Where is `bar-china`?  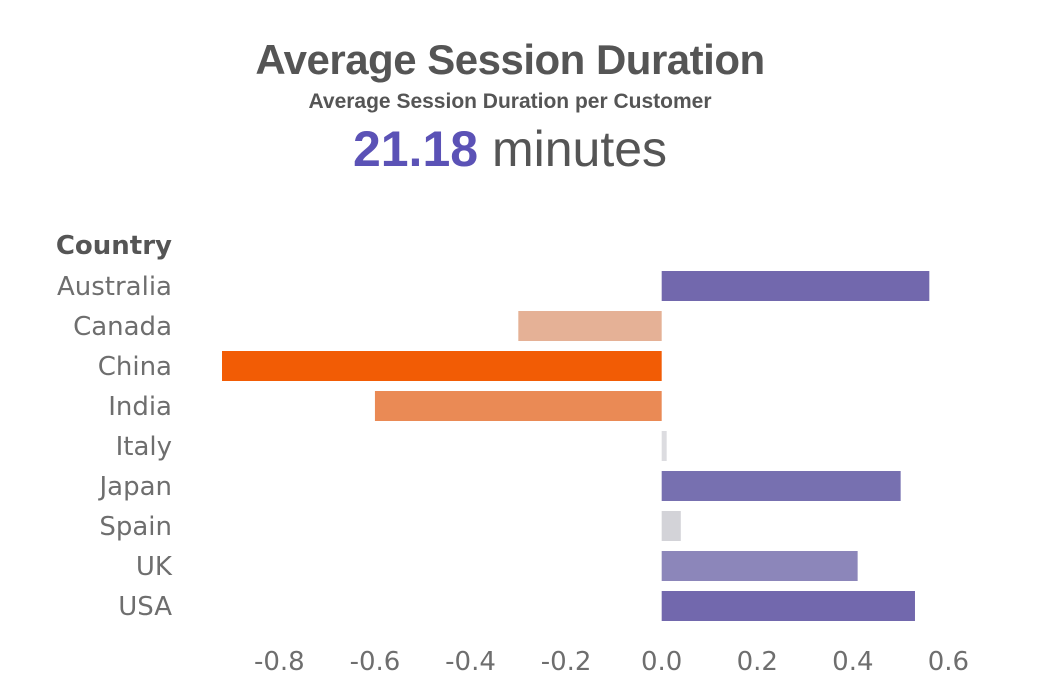
bar-china is located at coordinates (442, 366).